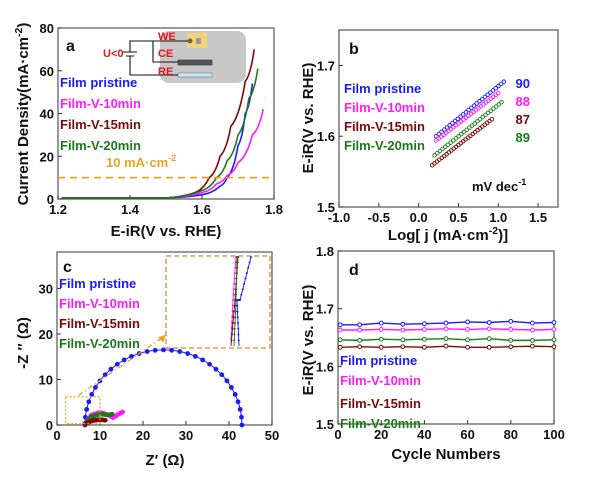 The image size is (600, 477). I want to click on inset-wire-we, so click(158, 46).